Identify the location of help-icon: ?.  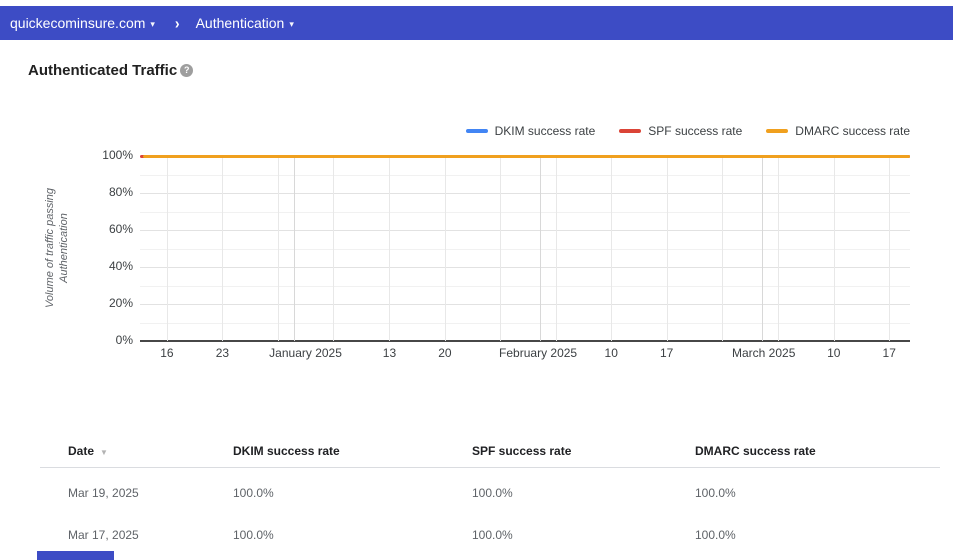
(187, 70).